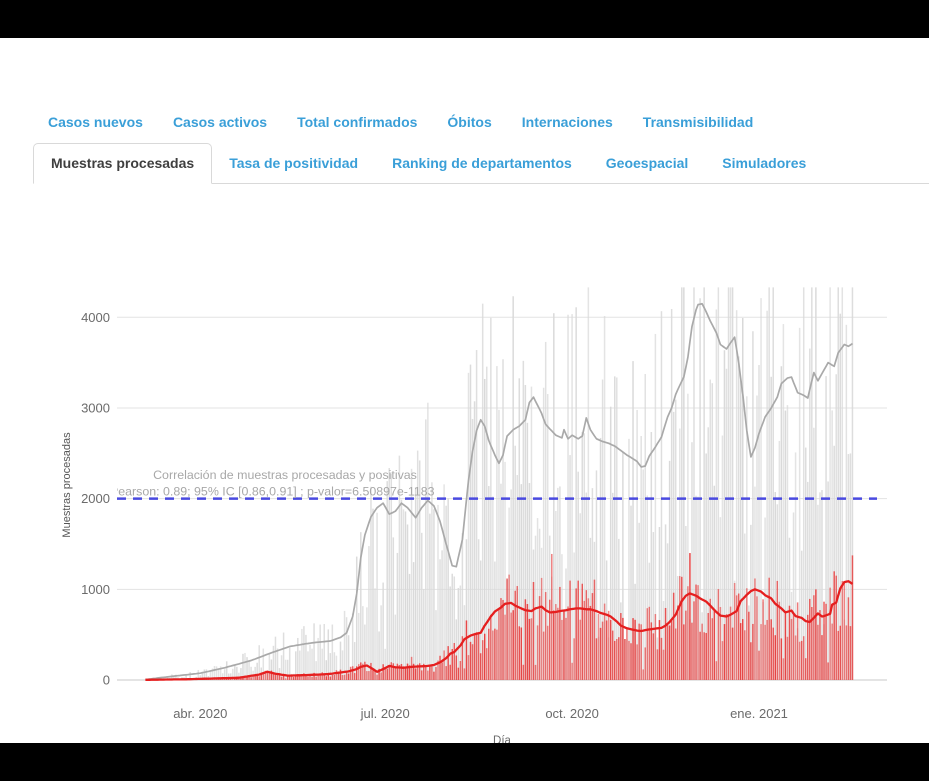 The width and height of the screenshot is (929, 781). Describe the element at coordinates (698, 122) in the screenshot. I see `tab-transmisibilidad: Transmisibilidad` at that location.